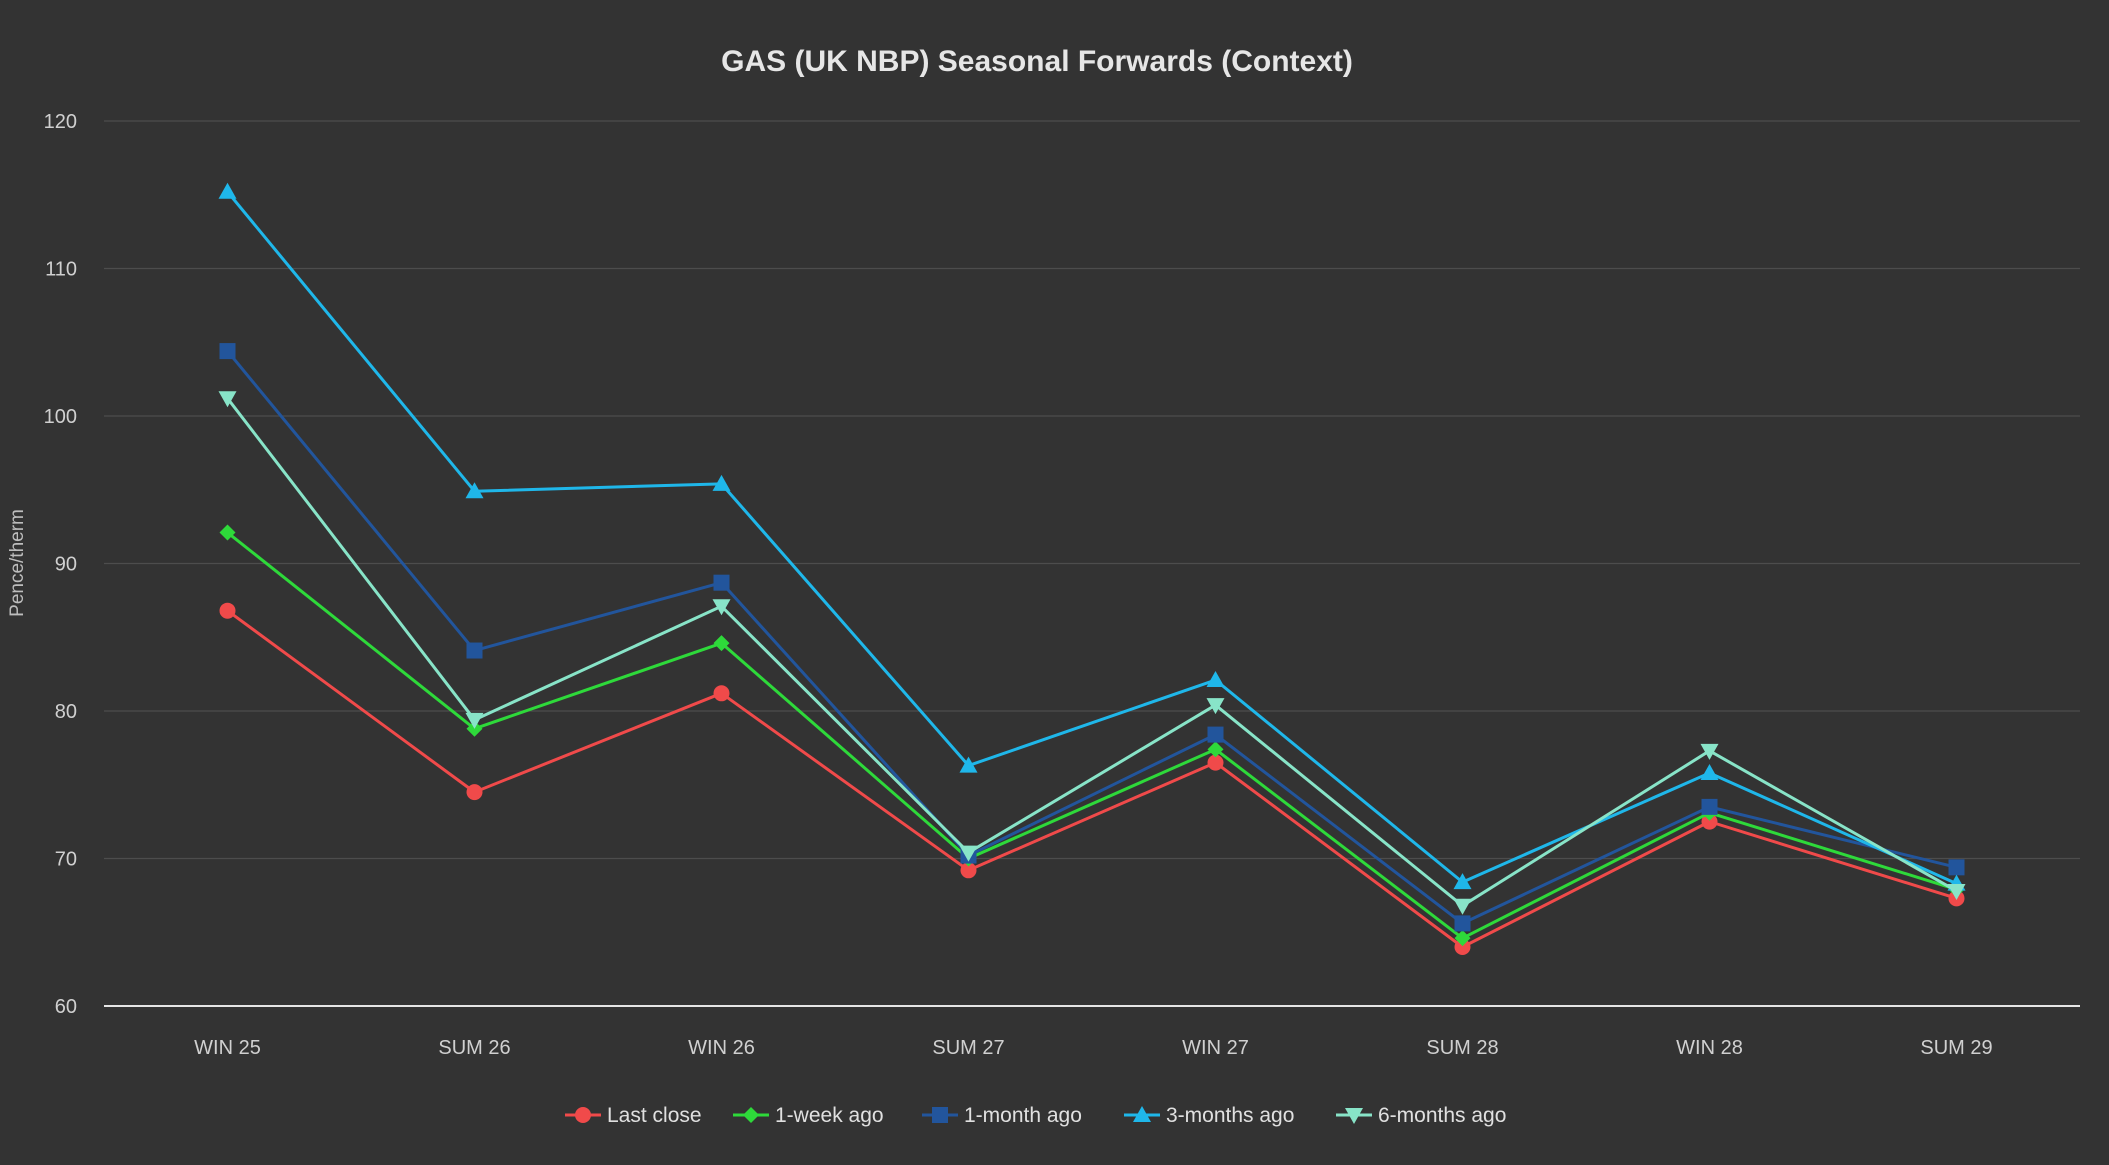 The image size is (2109, 1165). I want to click on x-tick-label: SUM 26, so click(474, 1048).